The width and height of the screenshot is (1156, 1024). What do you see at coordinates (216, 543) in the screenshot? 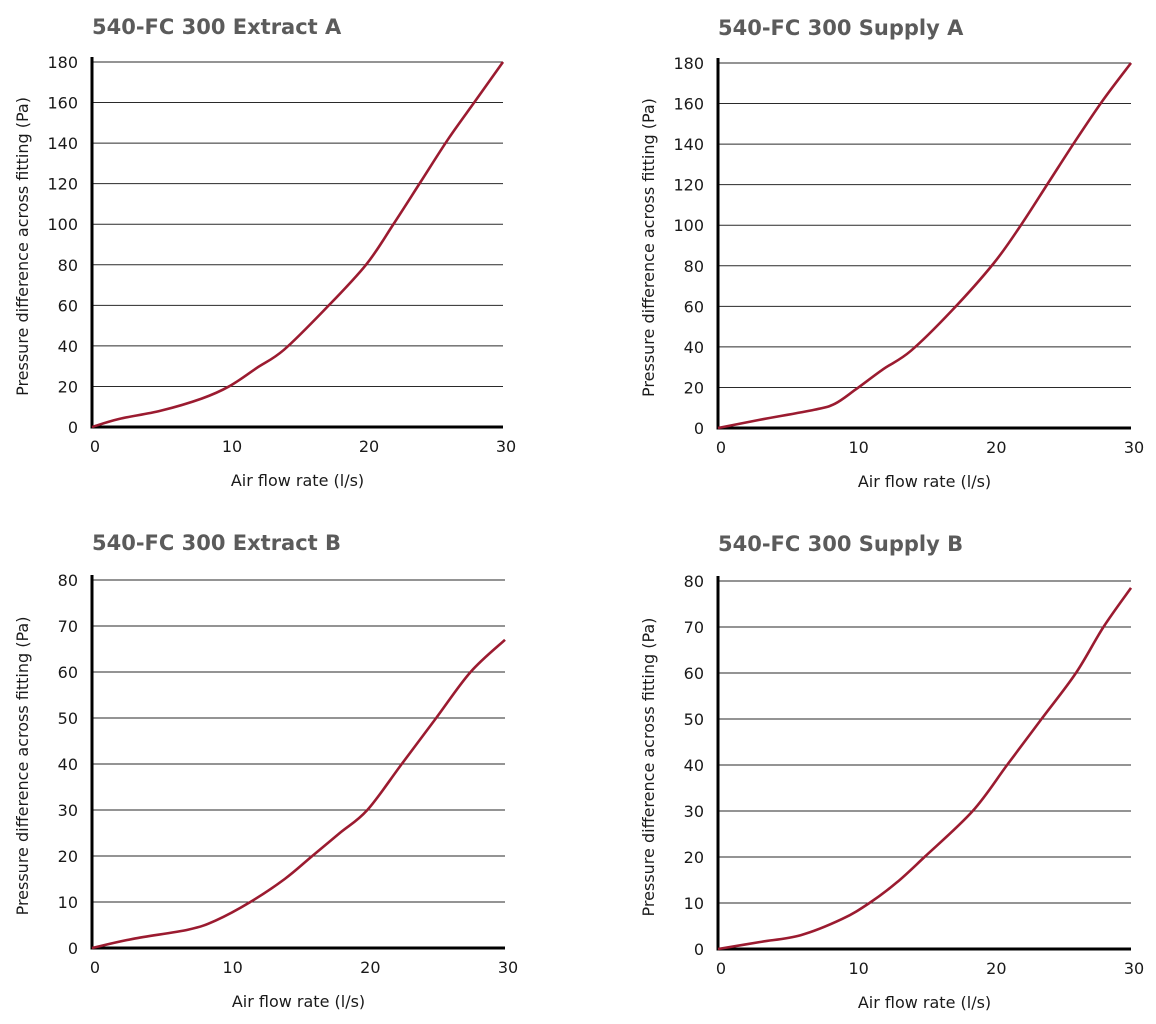
I see `chart-title: 540-FC 300 Extract B` at bounding box center [216, 543].